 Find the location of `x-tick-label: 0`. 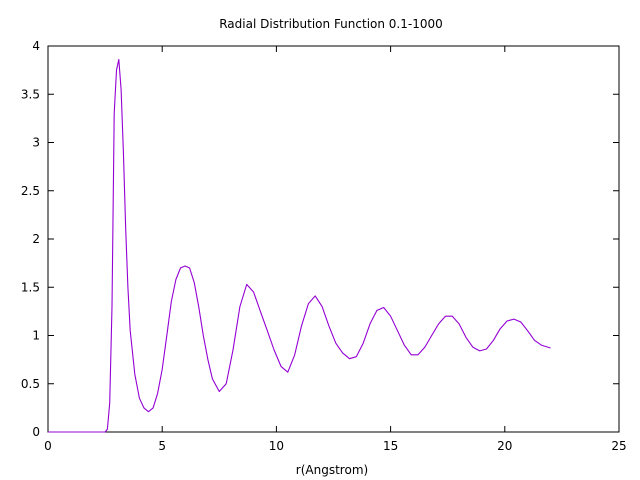

x-tick-label: 0 is located at coordinates (48, 446).